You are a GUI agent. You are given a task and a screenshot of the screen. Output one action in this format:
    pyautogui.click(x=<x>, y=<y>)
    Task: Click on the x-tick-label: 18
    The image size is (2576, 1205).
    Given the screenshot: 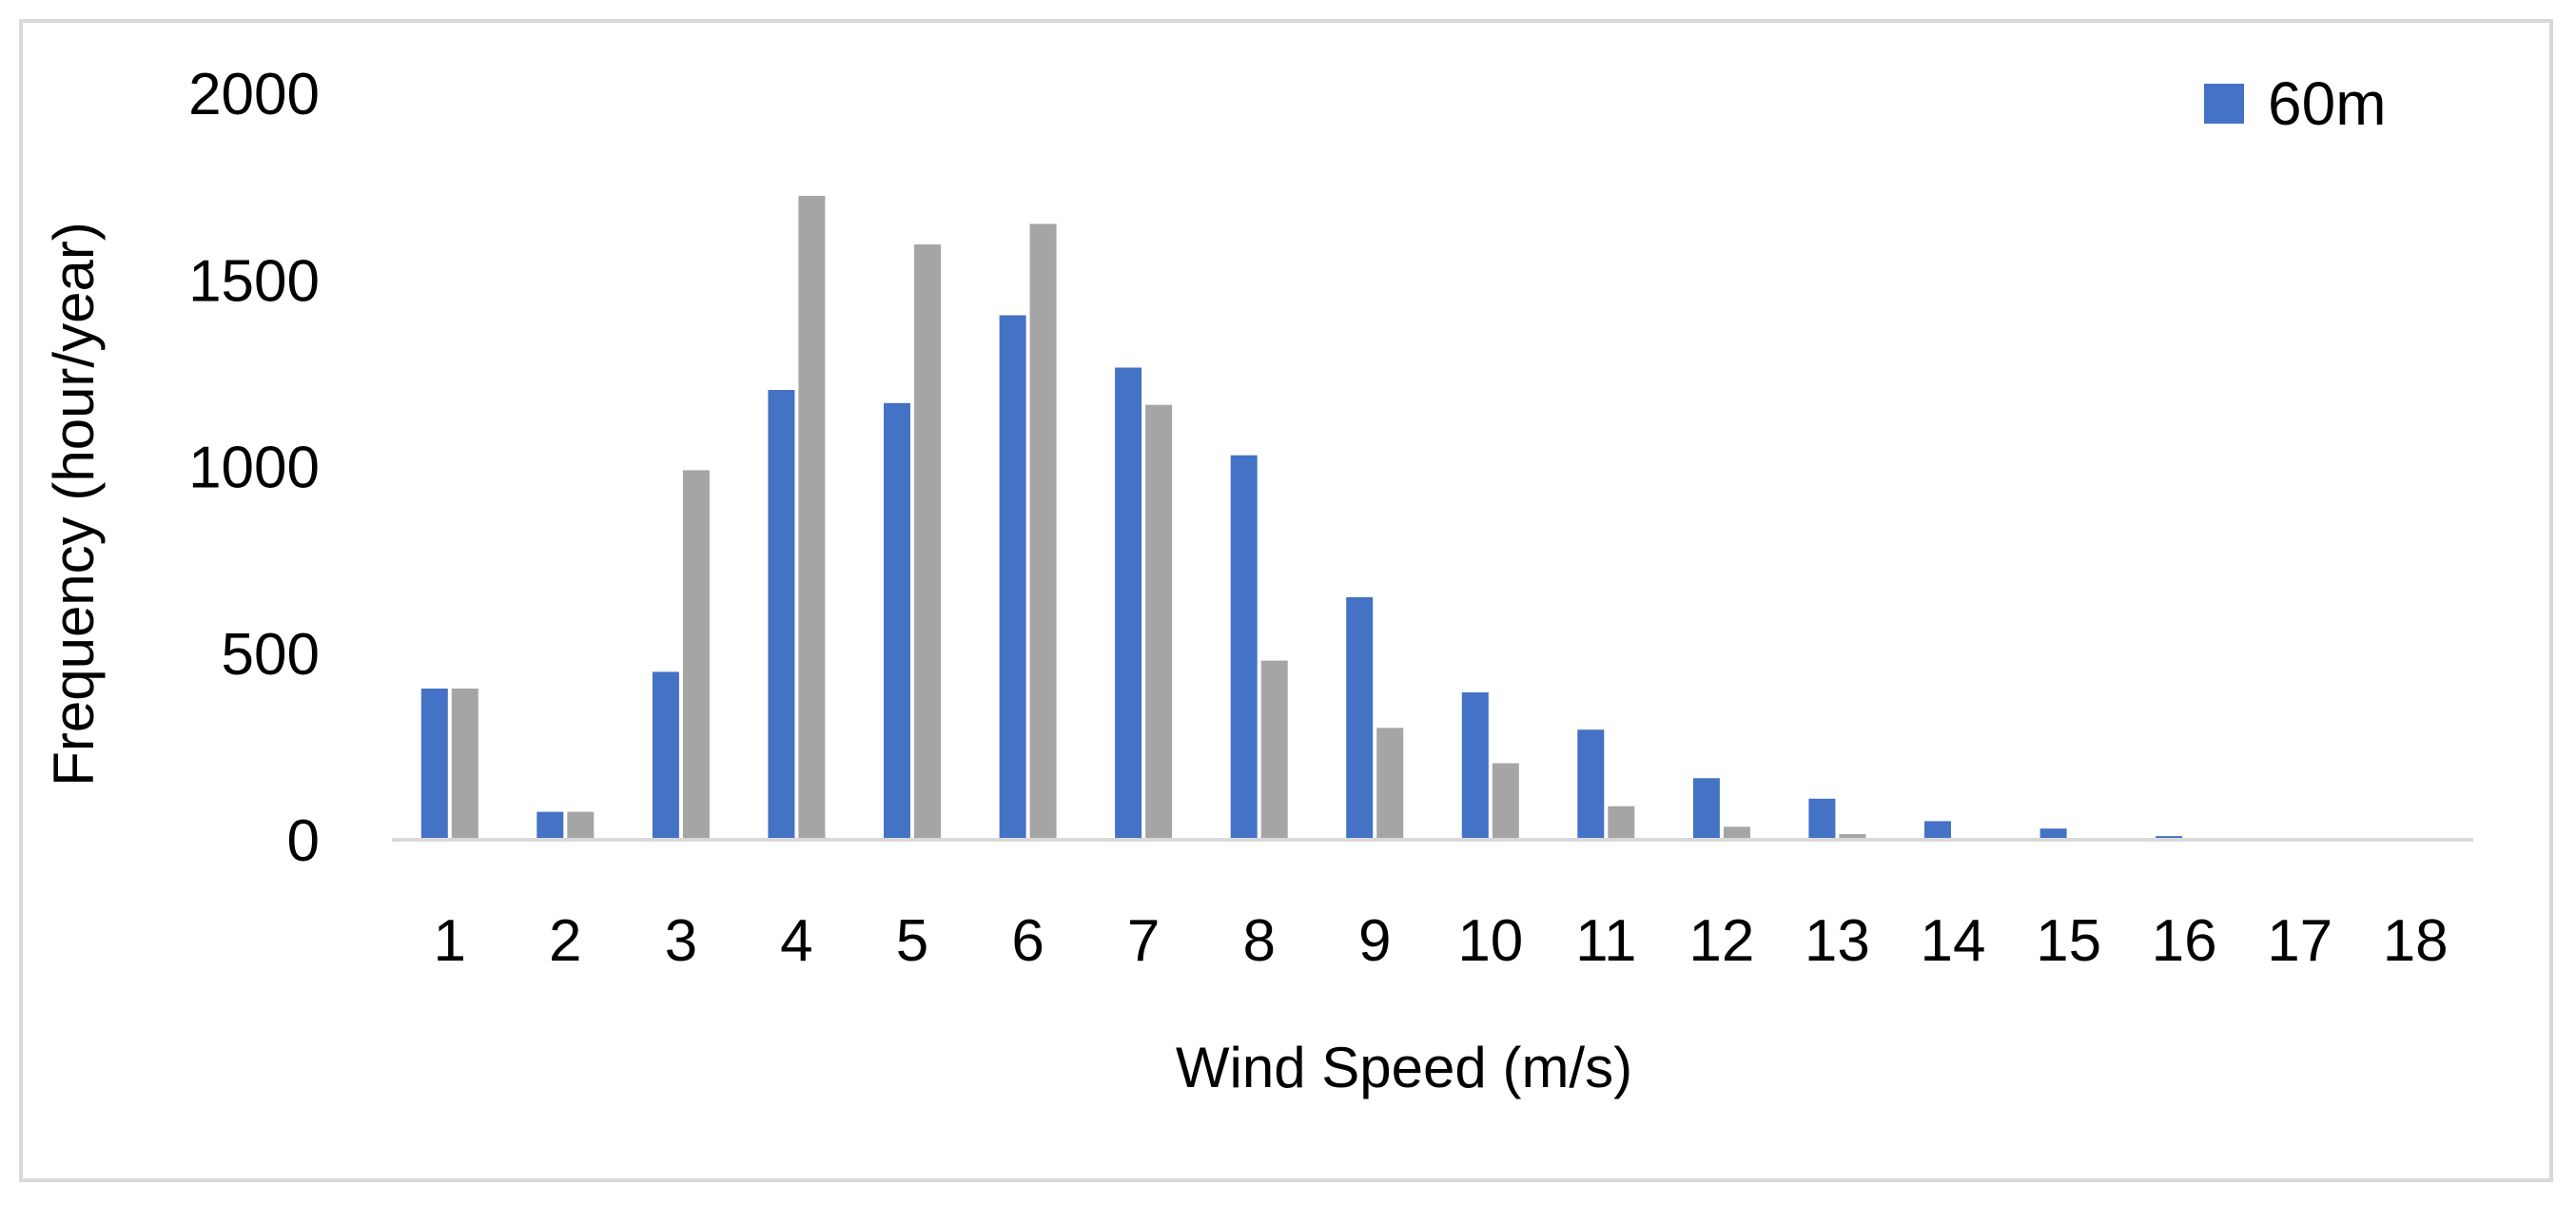 What is the action you would take?
    pyautogui.click(x=2416, y=941)
    